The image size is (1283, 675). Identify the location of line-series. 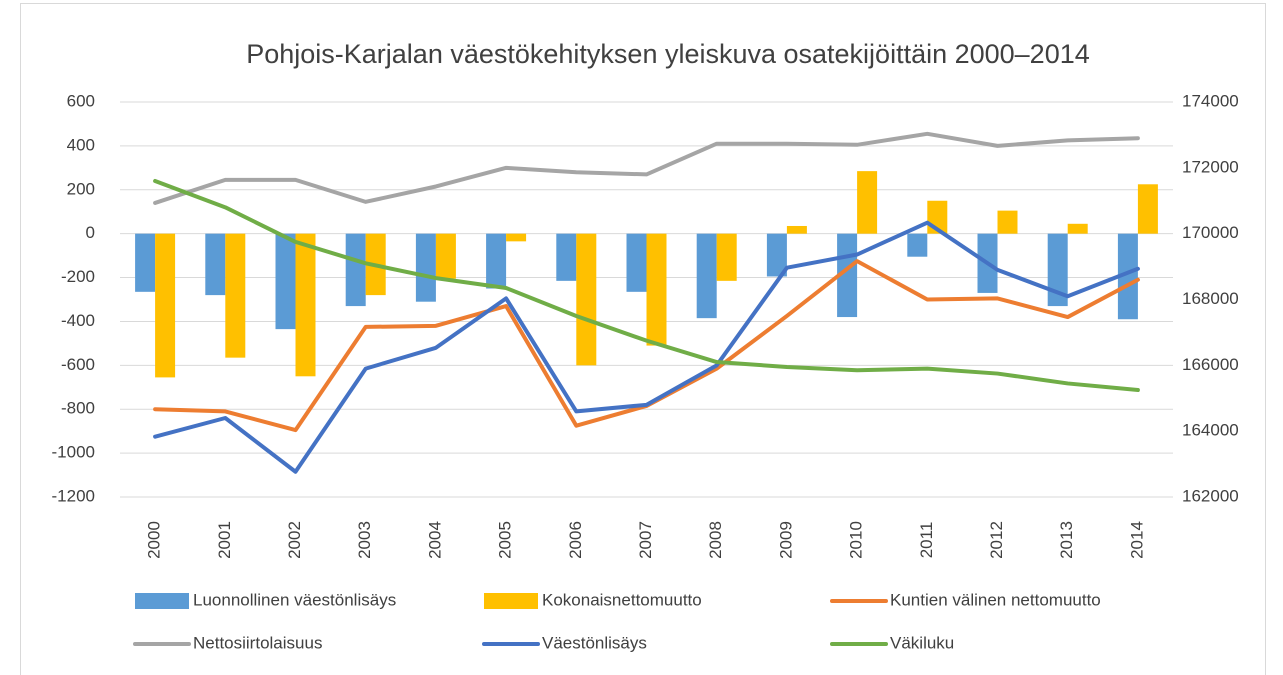
(646, 168).